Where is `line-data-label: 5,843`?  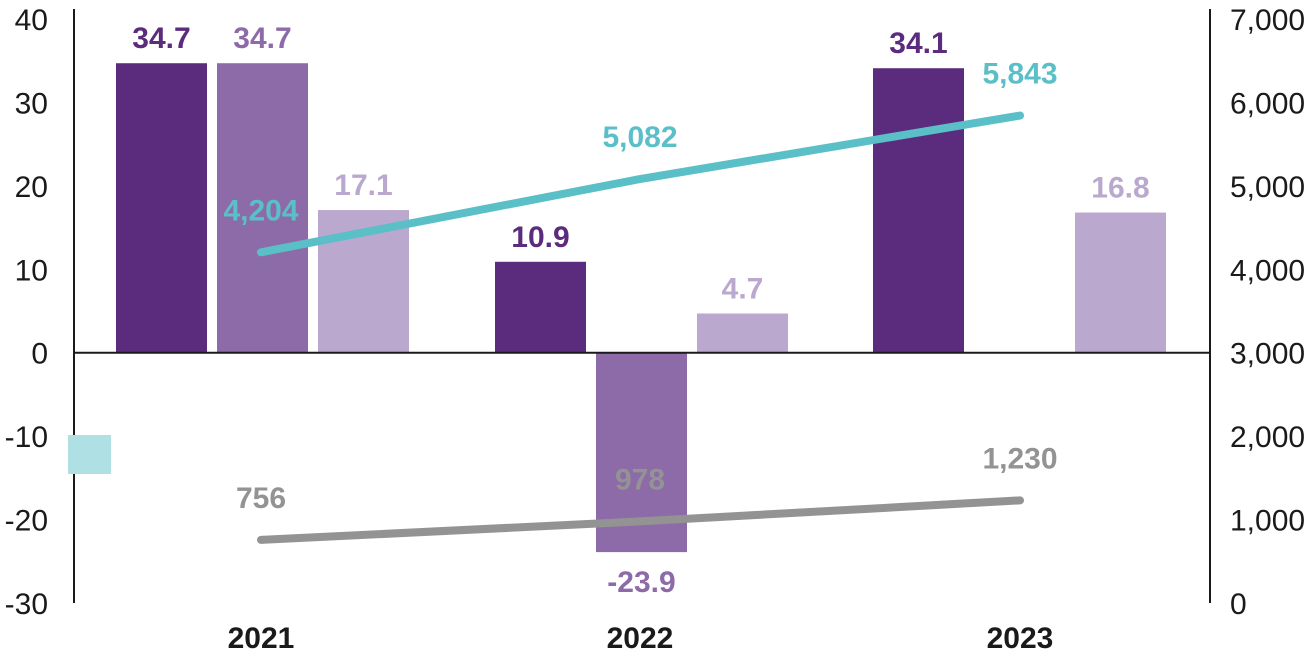 line-data-label: 5,843 is located at coordinates (1019, 74).